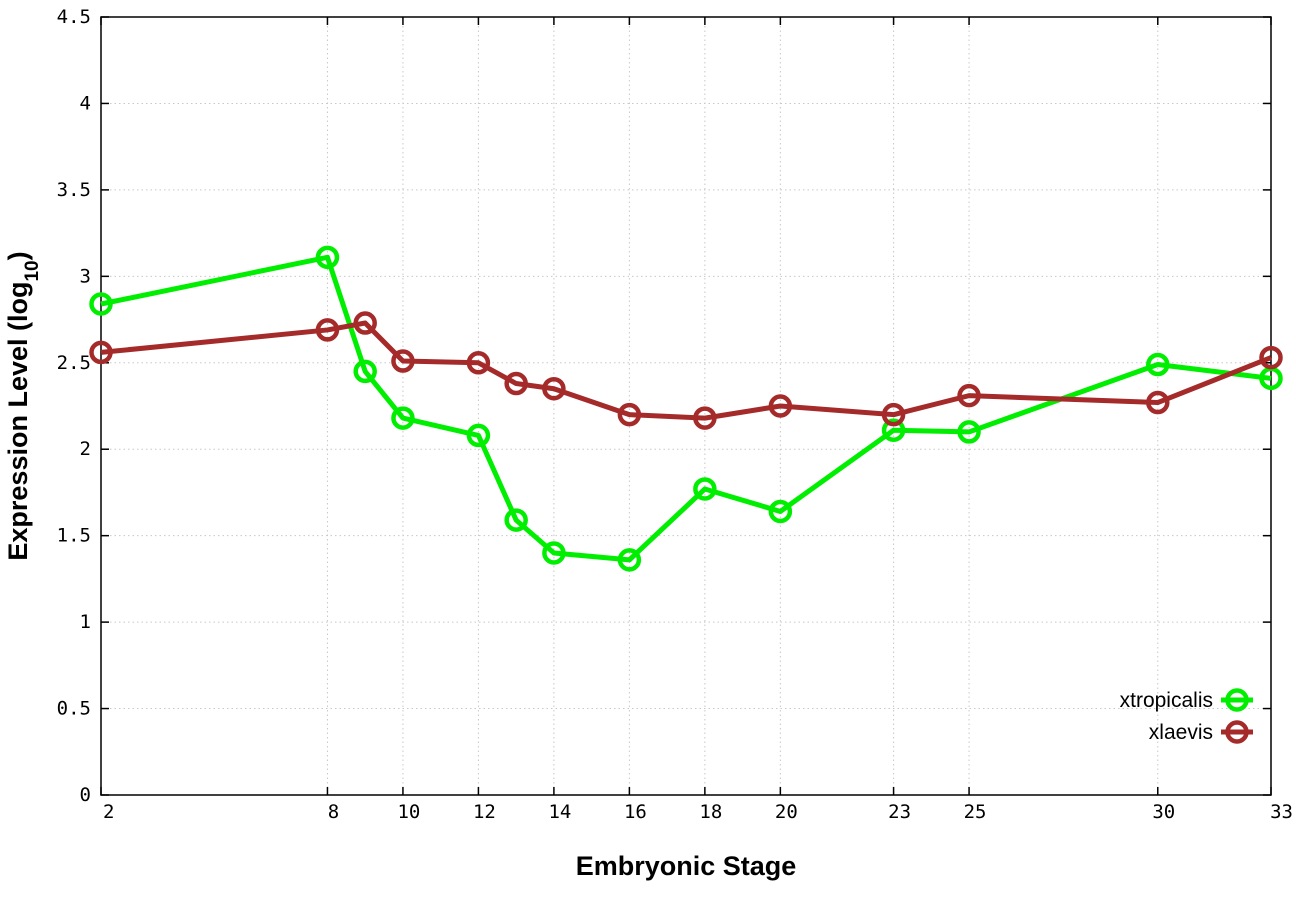 The image size is (1296, 907). I want to click on x-tick-label: 18, so click(710, 812).